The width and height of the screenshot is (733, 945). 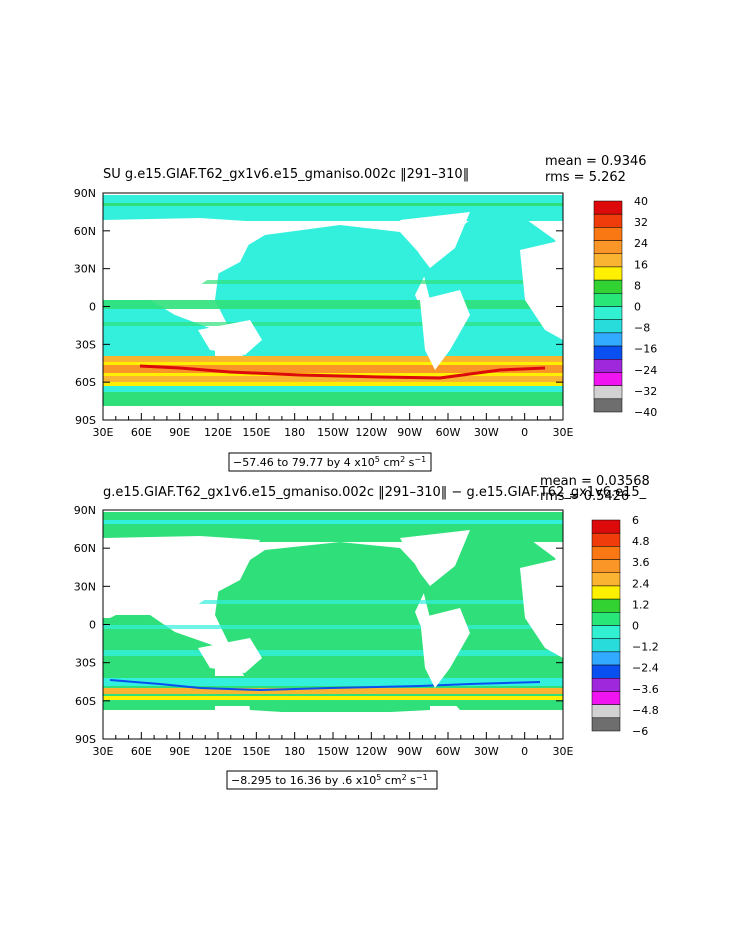 I want to click on pole-cap, so click(x=333, y=194).